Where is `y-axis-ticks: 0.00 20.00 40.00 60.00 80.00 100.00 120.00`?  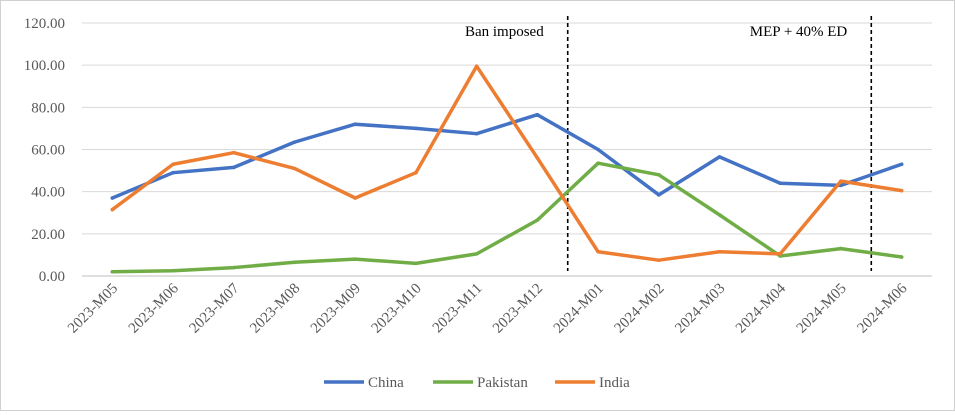 y-axis-ticks: 0.00 20.00 40.00 60.00 80.00 100.00 120.00 is located at coordinates (44, 150).